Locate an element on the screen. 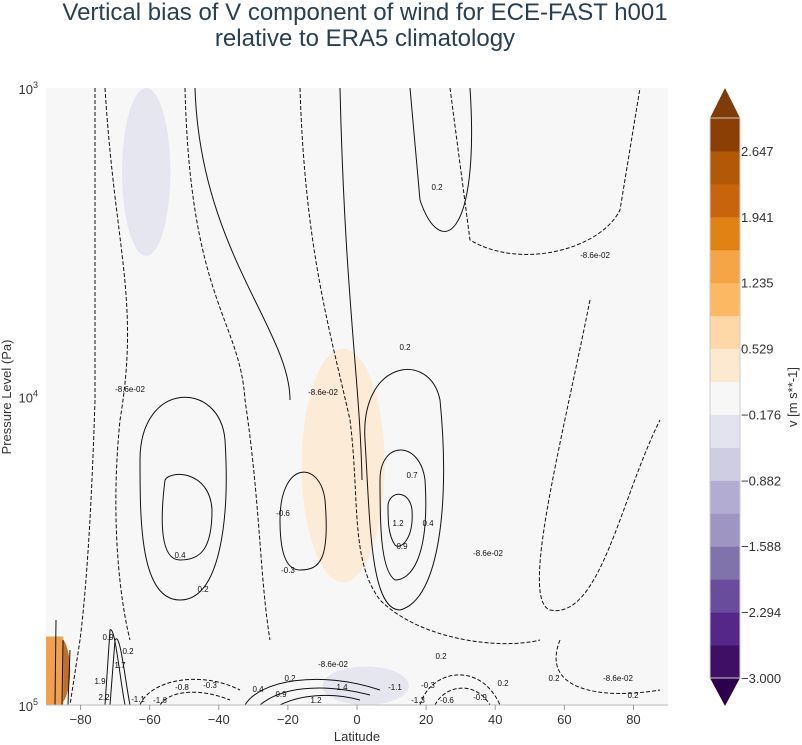 Image resolution: width=802 pixels, height=745 pixels. colorbar-tick-label: −0.176 is located at coordinates (761, 414).